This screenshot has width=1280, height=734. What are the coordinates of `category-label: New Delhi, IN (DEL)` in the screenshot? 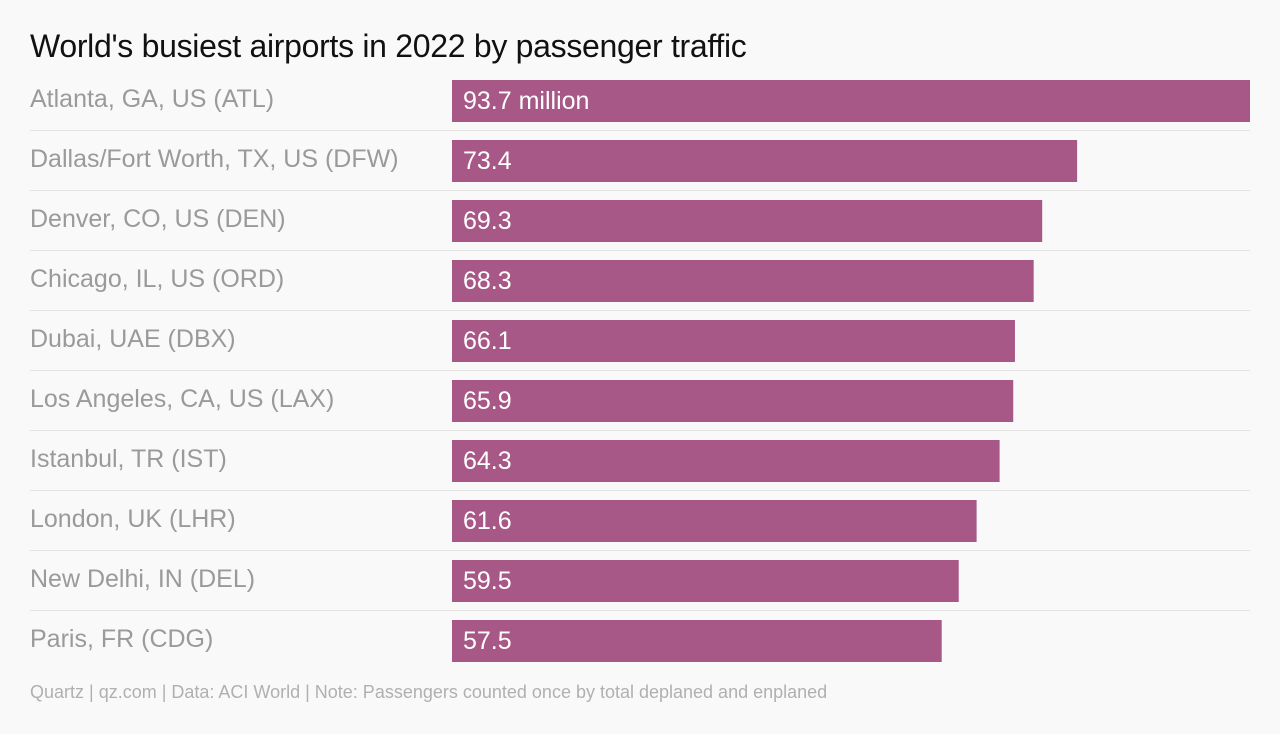 It's located at (142, 579).